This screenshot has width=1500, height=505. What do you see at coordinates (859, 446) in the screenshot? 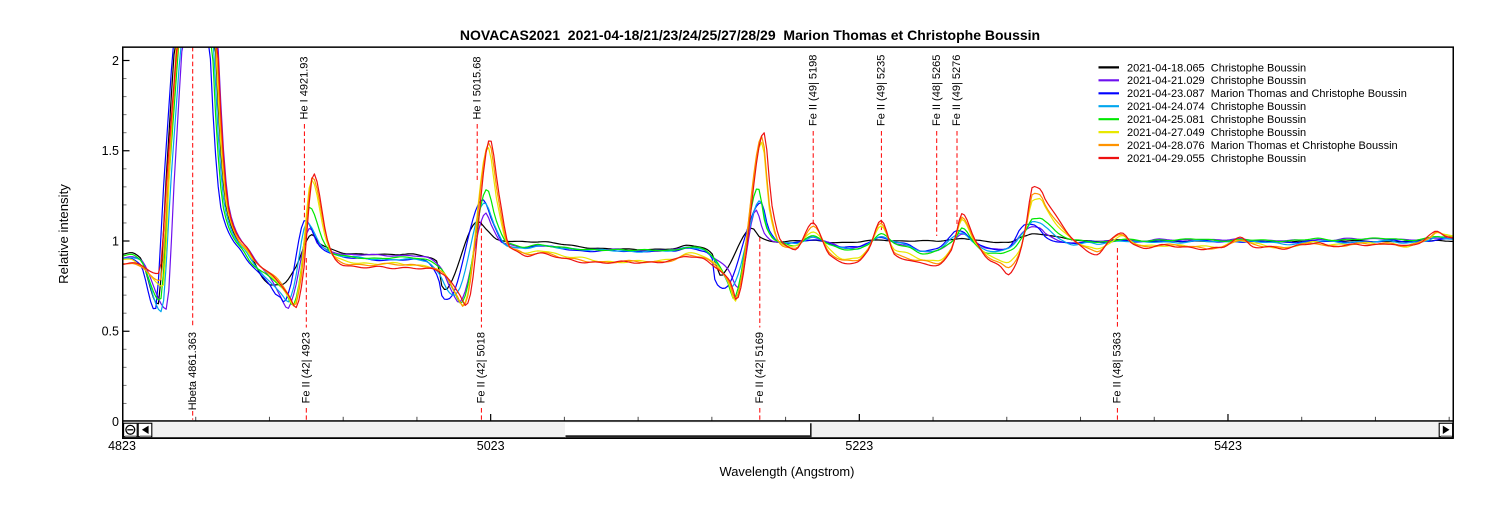
I see `svg-text: 5223` at bounding box center [859, 446].